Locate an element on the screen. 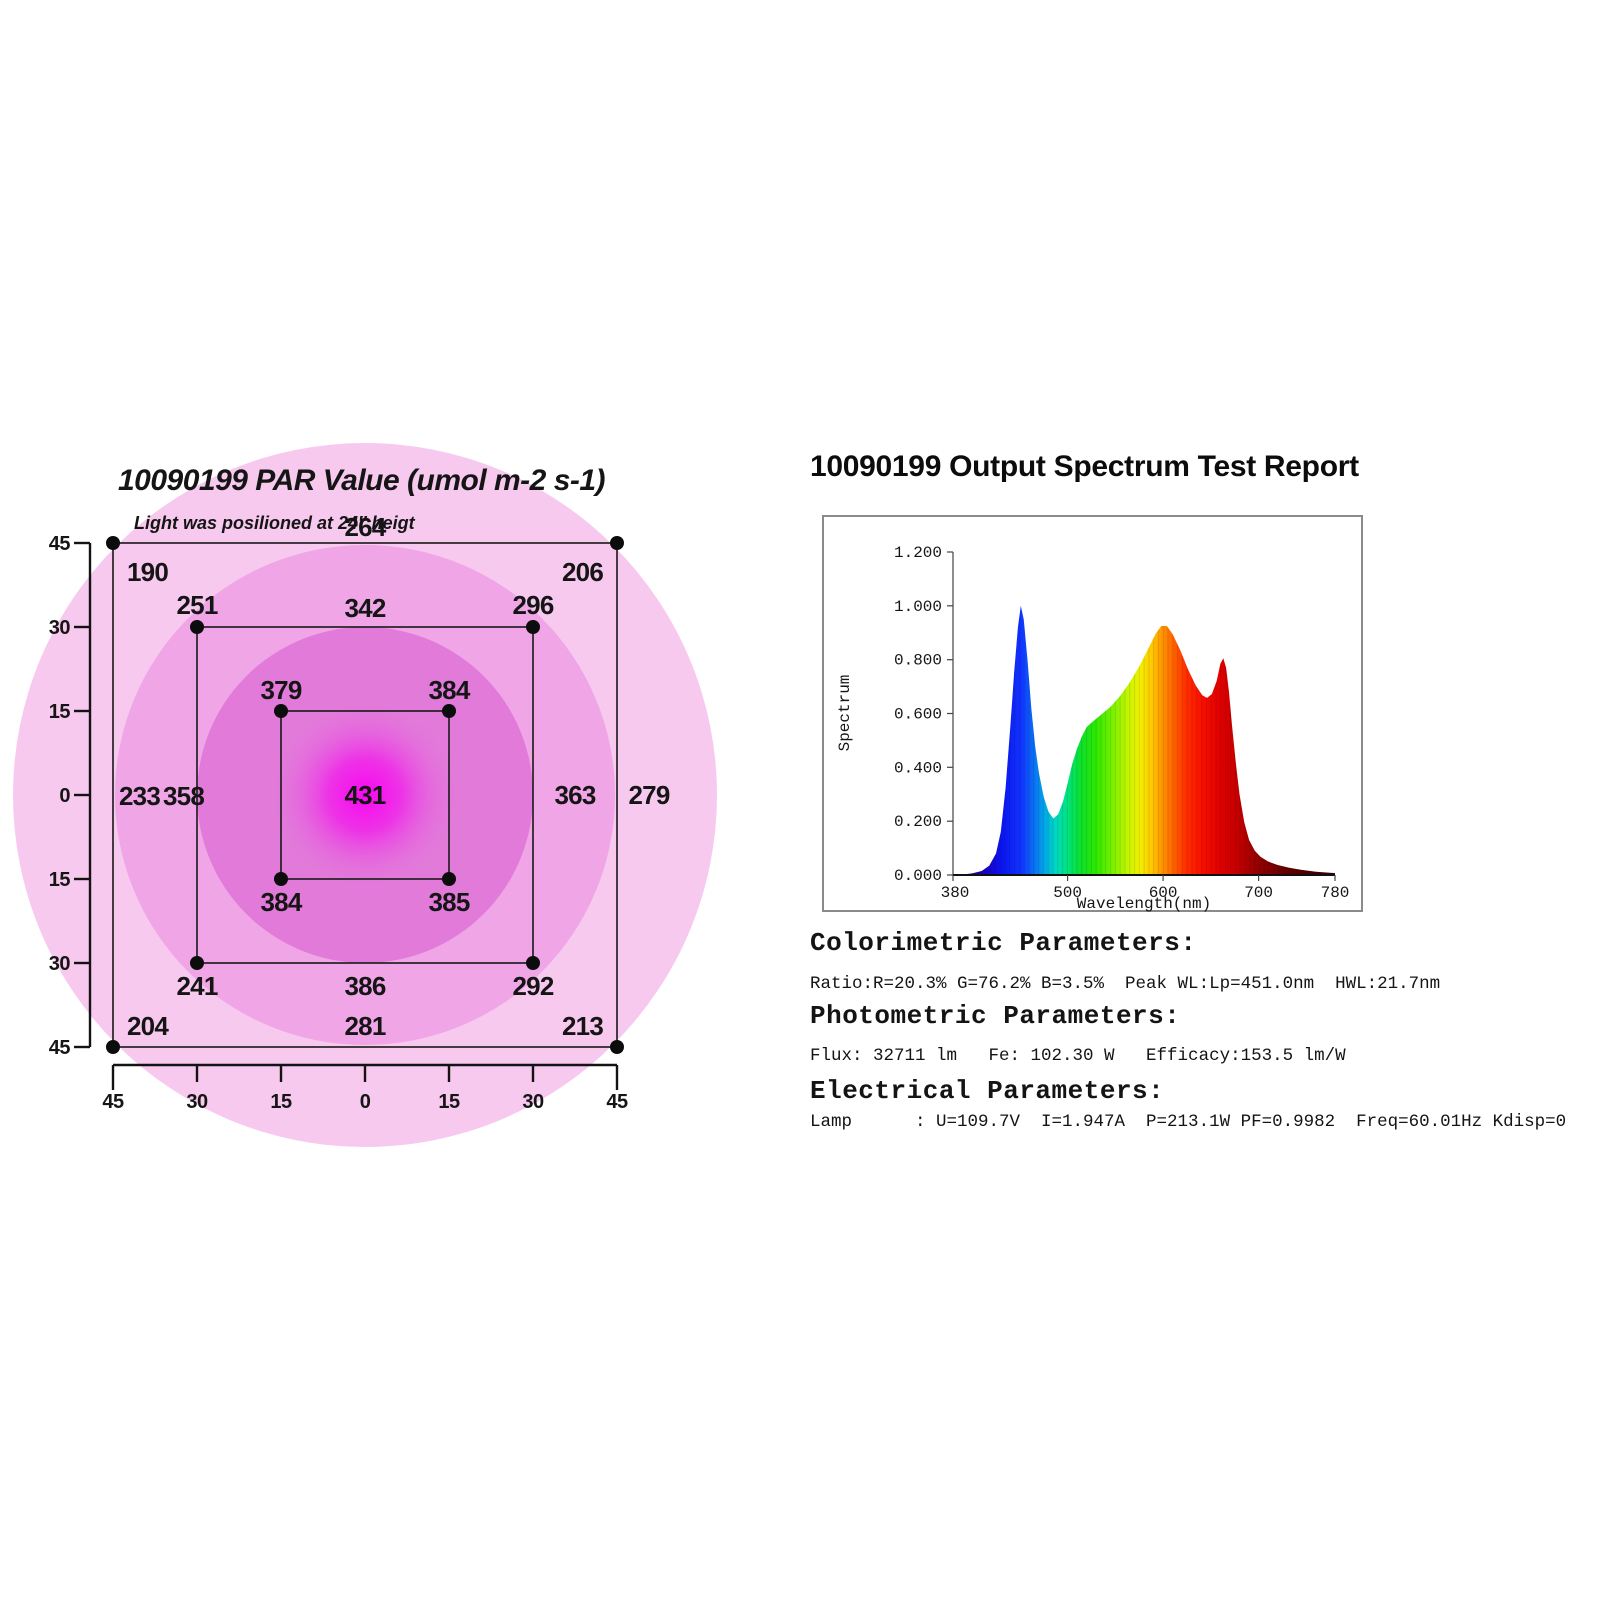 The image size is (1600, 1600). spectrum-x-tick-labels: 380 500 600 700 780 is located at coordinates (1145, 893).